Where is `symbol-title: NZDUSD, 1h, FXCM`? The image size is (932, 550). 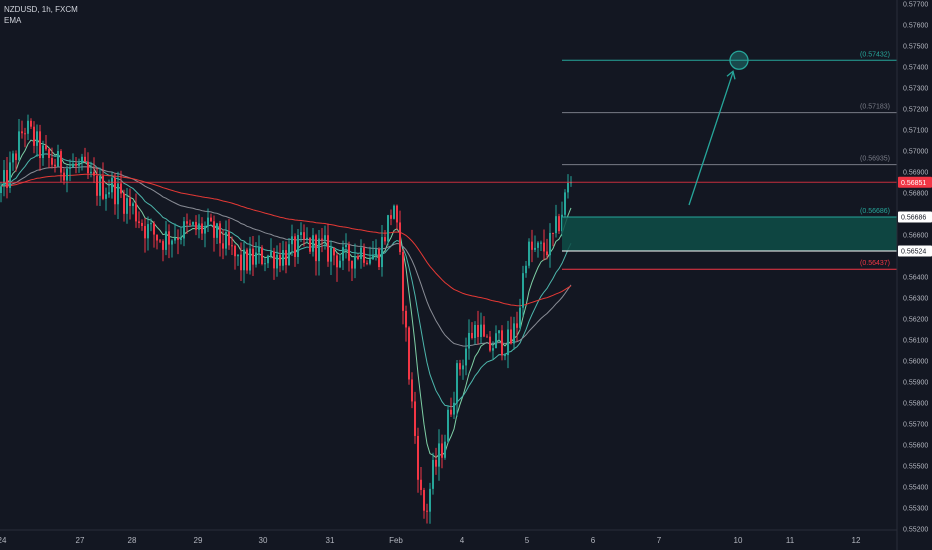 symbol-title: NZDUSD, 1h, FXCM is located at coordinates (41, 9).